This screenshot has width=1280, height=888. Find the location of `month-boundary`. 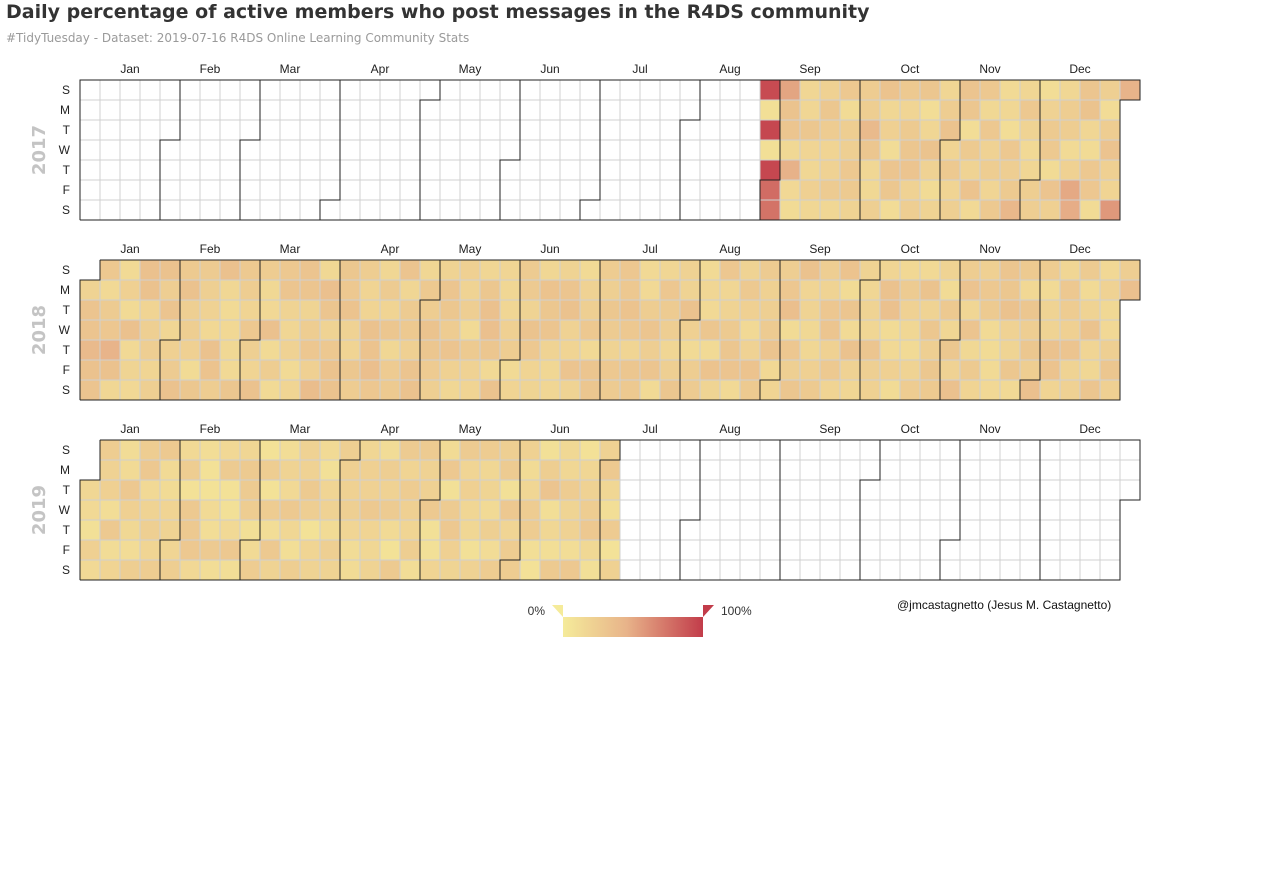

month-boundary is located at coordinates (510, 150).